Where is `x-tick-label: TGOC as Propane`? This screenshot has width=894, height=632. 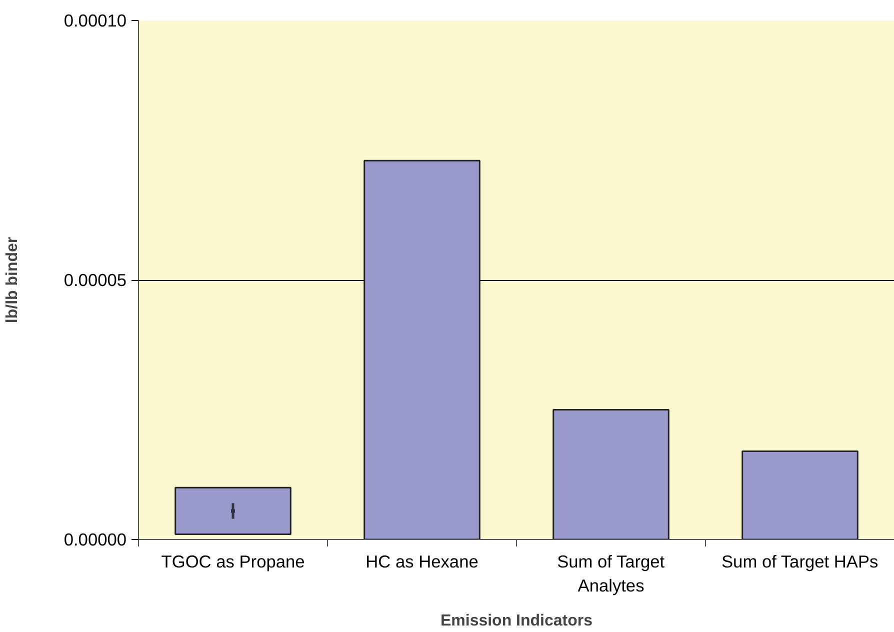 x-tick-label: TGOC as Propane is located at coordinates (233, 562).